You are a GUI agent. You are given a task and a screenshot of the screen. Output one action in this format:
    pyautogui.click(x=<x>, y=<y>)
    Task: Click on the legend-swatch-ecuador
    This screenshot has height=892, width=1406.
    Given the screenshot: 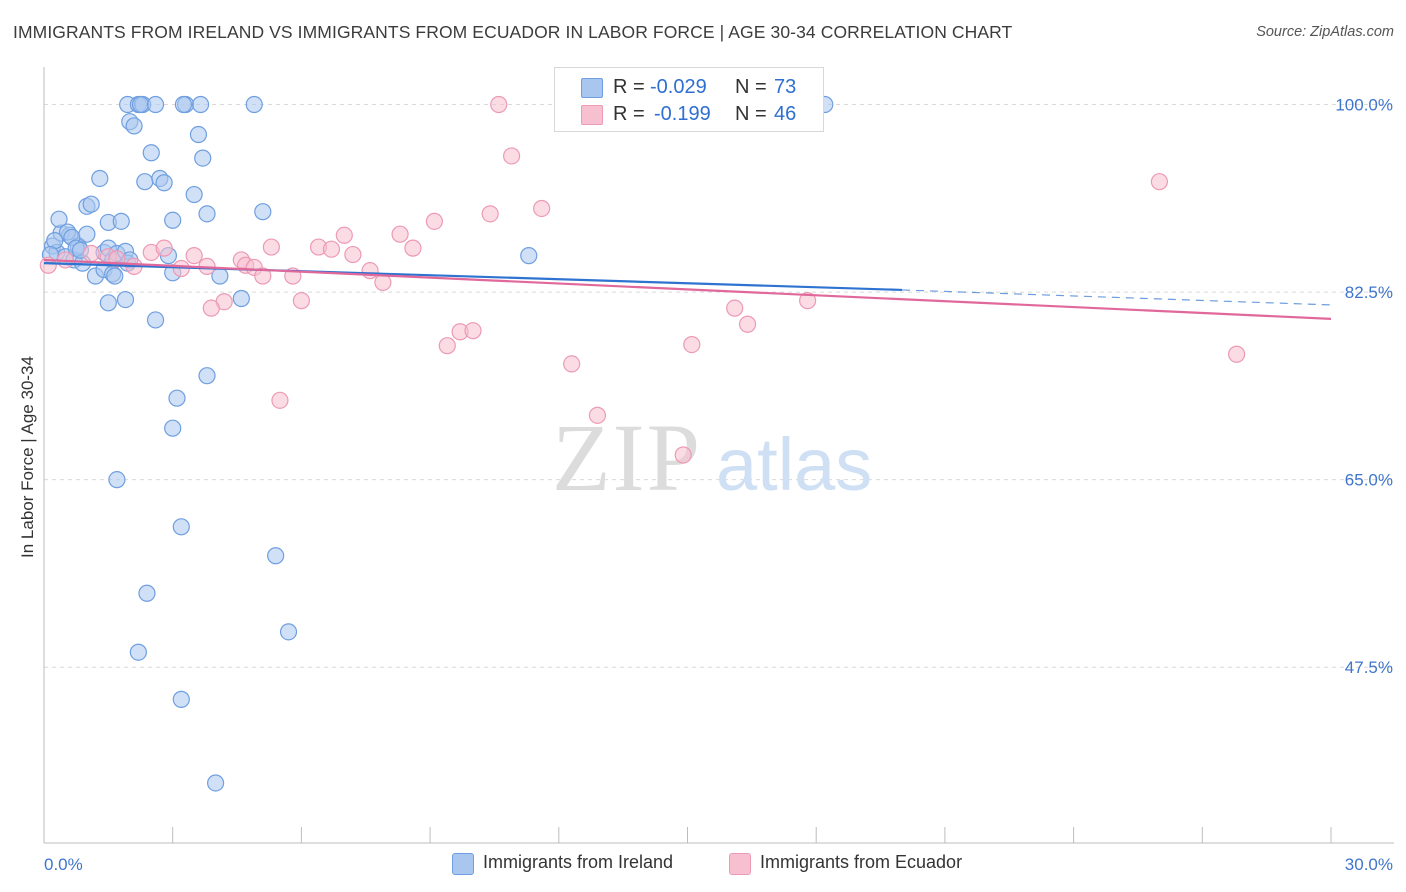 What is the action you would take?
    pyautogui.click(x=592, y=115)
    